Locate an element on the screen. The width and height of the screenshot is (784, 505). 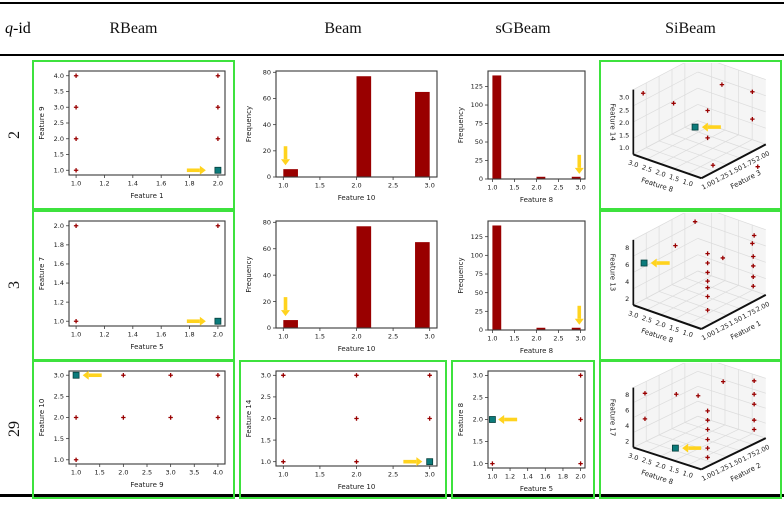
svg-text: 80 is located at coordinates (267, 72).